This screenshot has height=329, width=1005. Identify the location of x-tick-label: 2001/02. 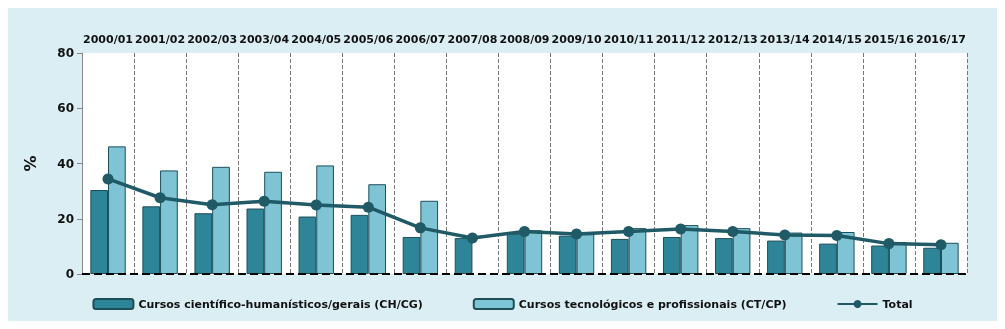
(160, 39).